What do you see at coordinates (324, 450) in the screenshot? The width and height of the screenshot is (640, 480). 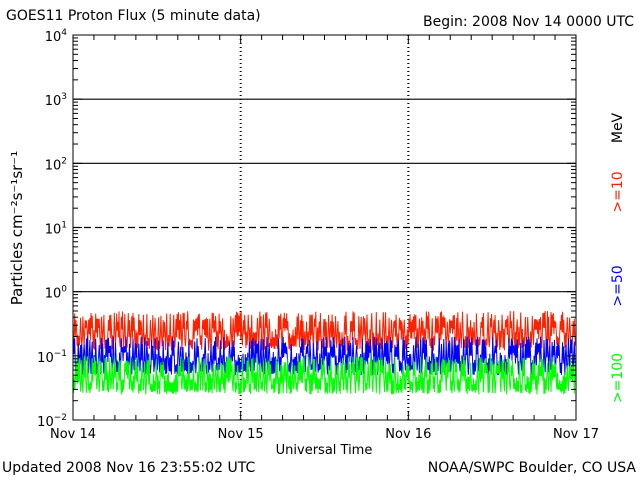 I see `x-axis-label: Universal Time` at bounding box center [324, 450].